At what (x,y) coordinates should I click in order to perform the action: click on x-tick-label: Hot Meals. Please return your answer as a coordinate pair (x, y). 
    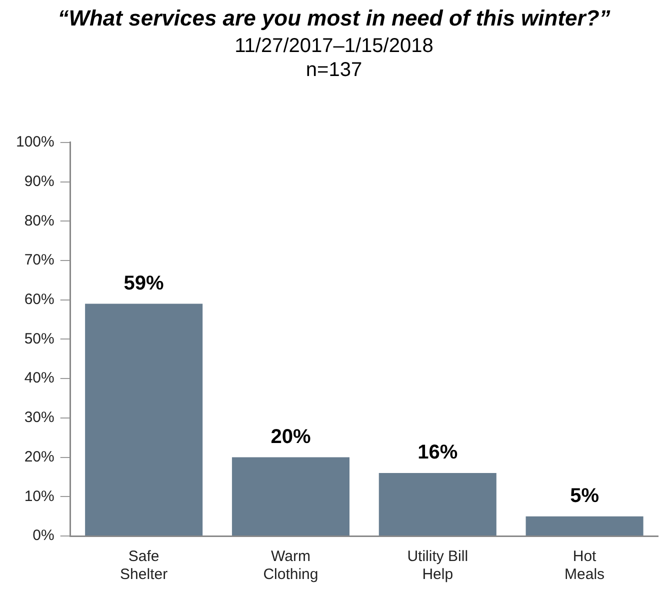
    Looking at the image, I should click on (584, 566).